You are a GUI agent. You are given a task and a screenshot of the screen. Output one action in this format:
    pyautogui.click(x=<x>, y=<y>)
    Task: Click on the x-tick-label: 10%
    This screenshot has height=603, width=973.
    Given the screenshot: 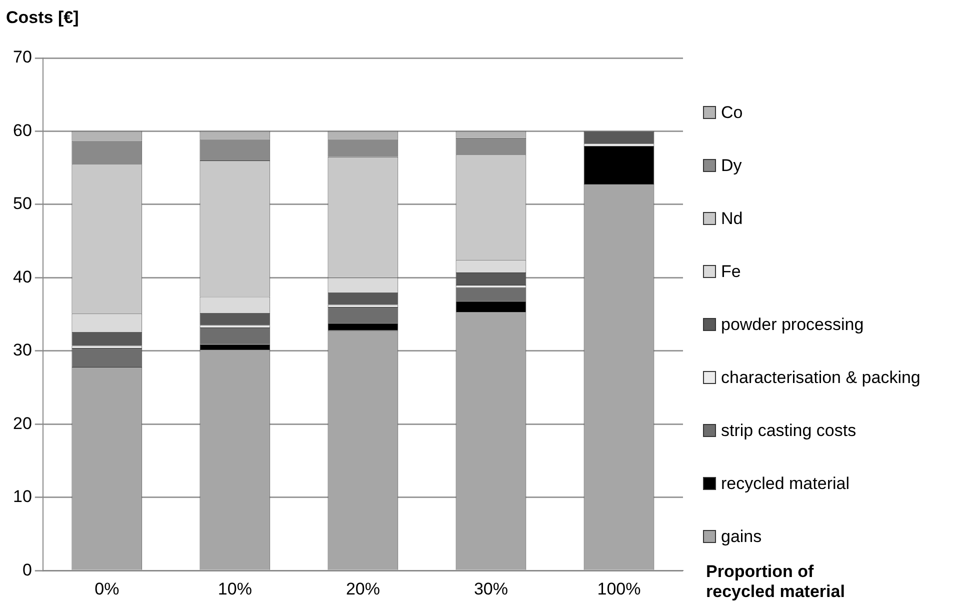 What is the action you would take?
    pyautogui.click(x=235, y=588)
    